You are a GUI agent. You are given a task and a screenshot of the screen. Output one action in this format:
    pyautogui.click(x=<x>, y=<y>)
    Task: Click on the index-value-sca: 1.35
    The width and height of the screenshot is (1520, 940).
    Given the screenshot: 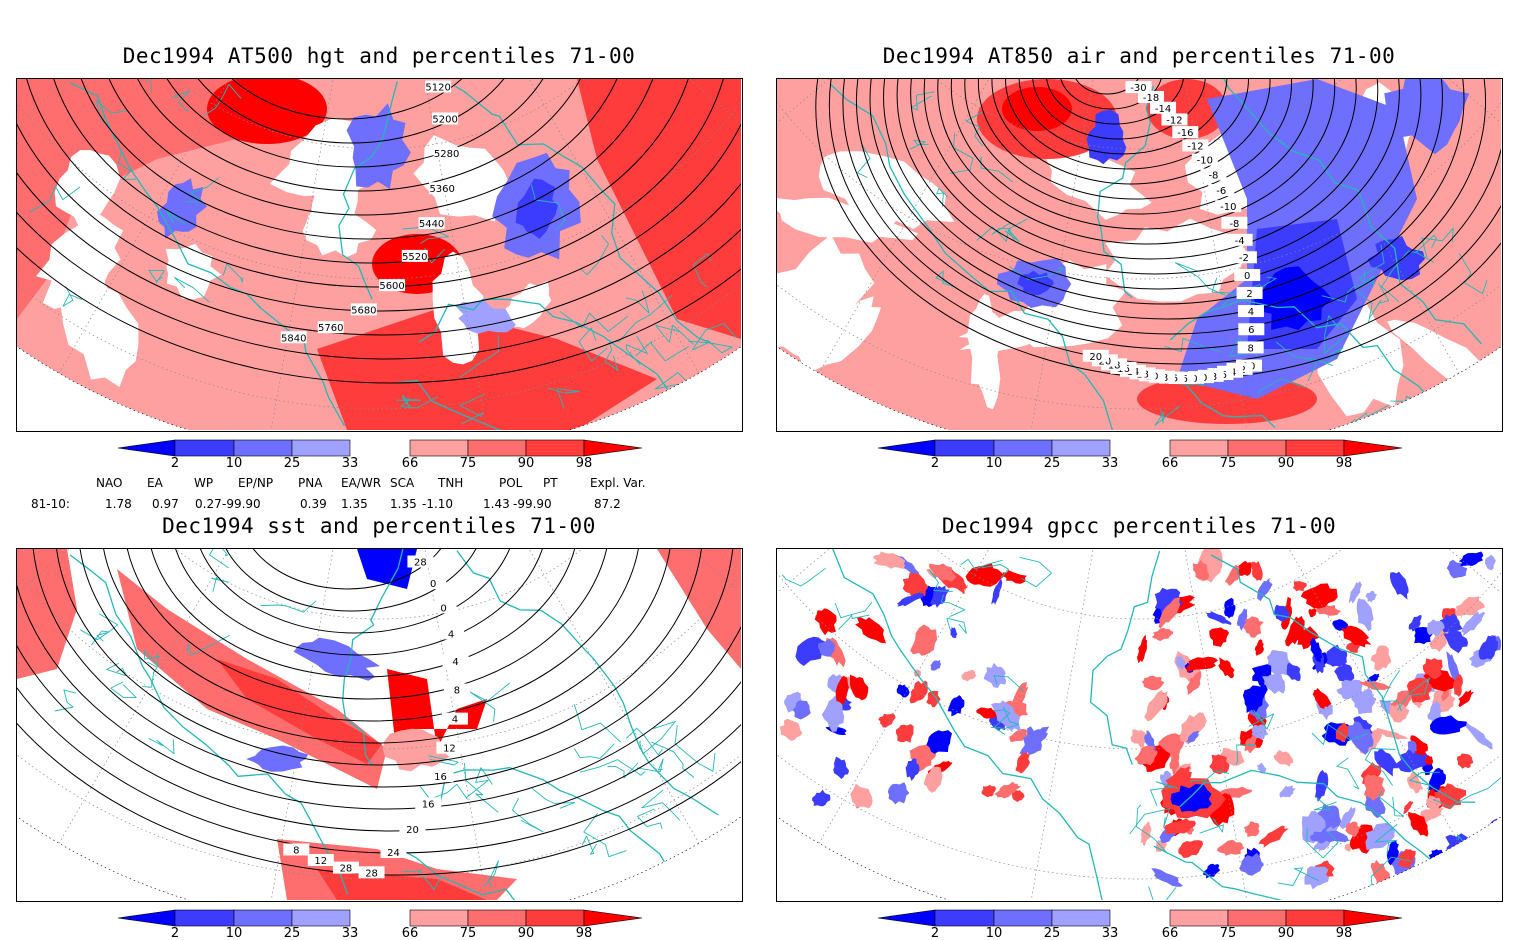 What is the action you would take?
    pyautogui.click(x=403, y=504)
    